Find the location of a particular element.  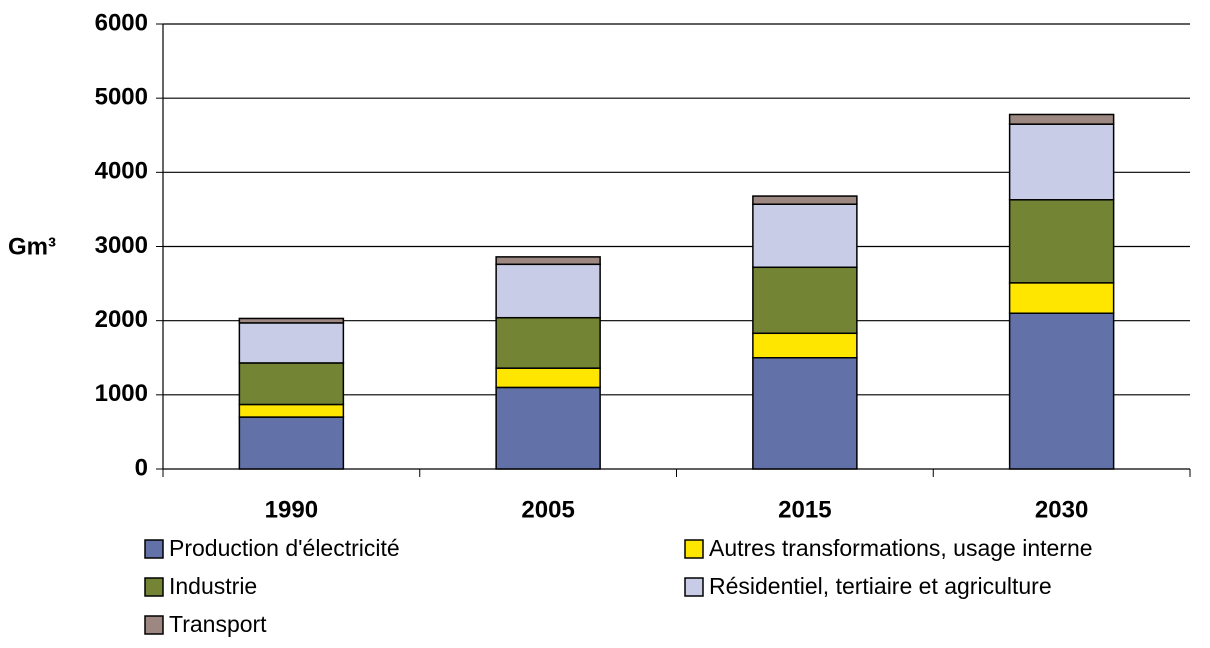

y-tick-label: 3000 is located at coordinates (121, 245).